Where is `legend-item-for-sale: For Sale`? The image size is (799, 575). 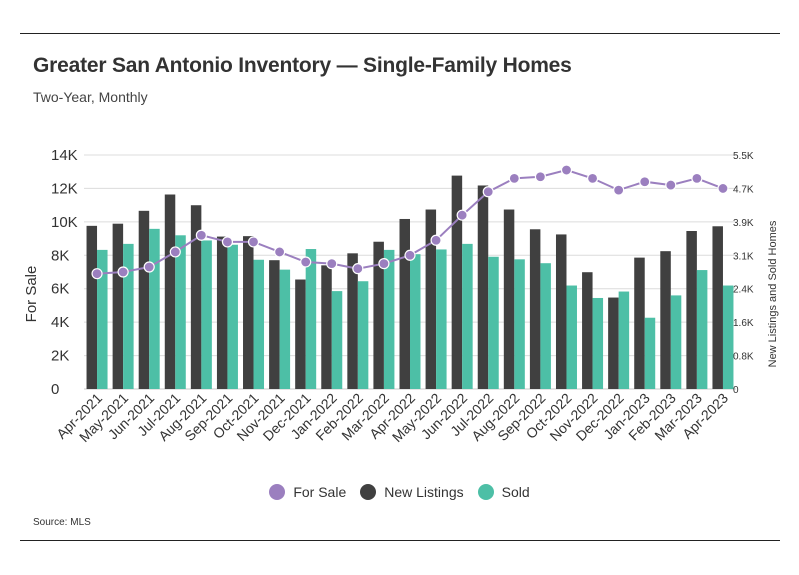 legend-item-for-sale: For Sale is located at coordinates (307, 492).